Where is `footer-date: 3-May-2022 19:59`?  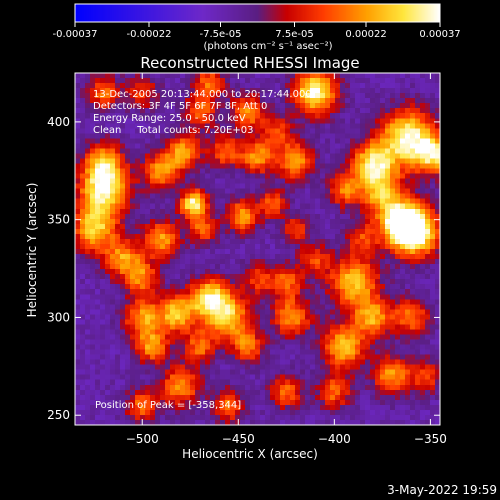 footer-date: 3-May-2022 19:59 is located at coordinates (442, 490).